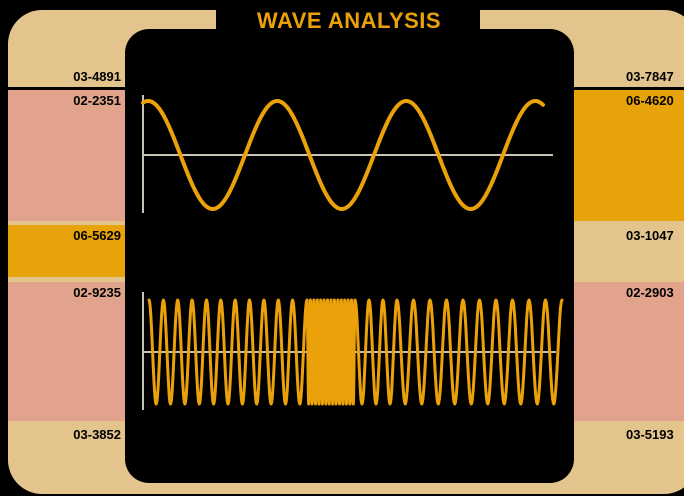 This screenshot has width=684, height=496. Describe the element at coordinates (628, 351) in the screenshot. I see `right-panel-4: 02-2903` at that location.